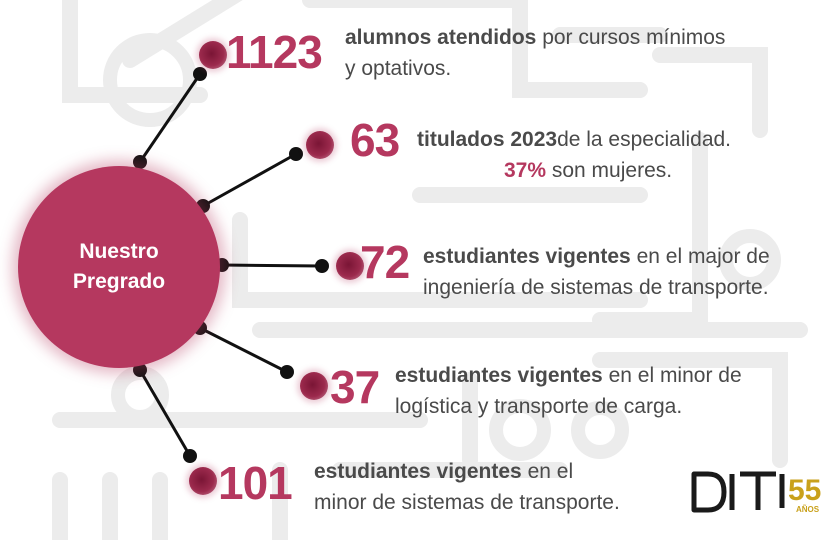 This screenshot has width=840, height=540. What do you see at coordinates (385, 262) in the screenshot?
I see `item-number: 72` at bounding box center [385, 262].